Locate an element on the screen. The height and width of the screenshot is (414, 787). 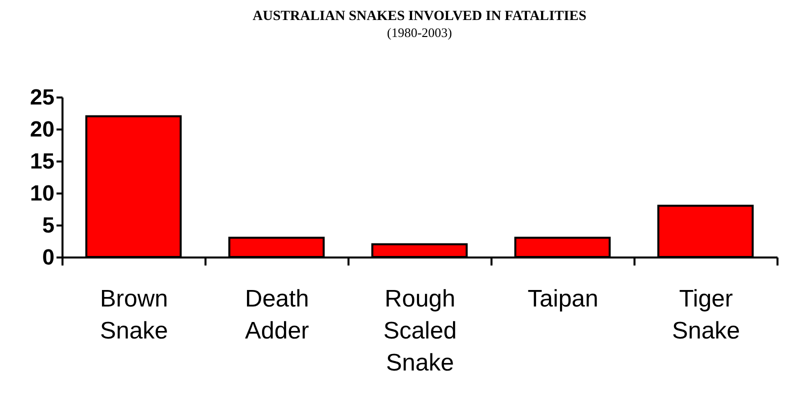
y-tick-label: 0 is located at coordinates (48, 257).